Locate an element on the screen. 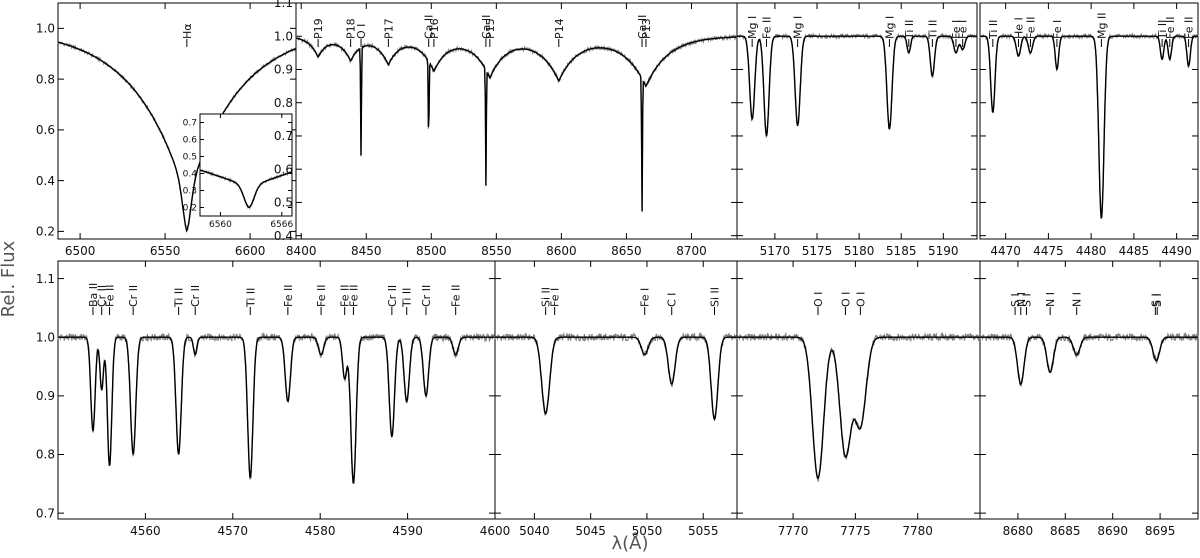  paschen-model-spectrum is located at coordinates (516, 124).